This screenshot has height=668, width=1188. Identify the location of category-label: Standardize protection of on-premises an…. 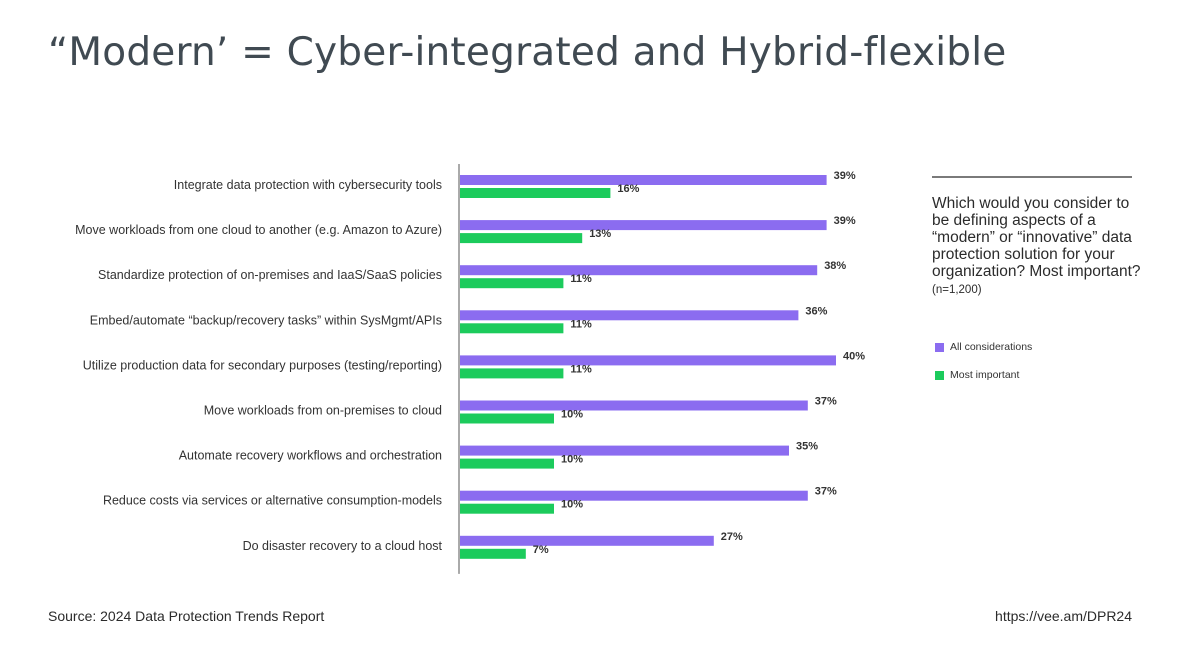
(270, 275).